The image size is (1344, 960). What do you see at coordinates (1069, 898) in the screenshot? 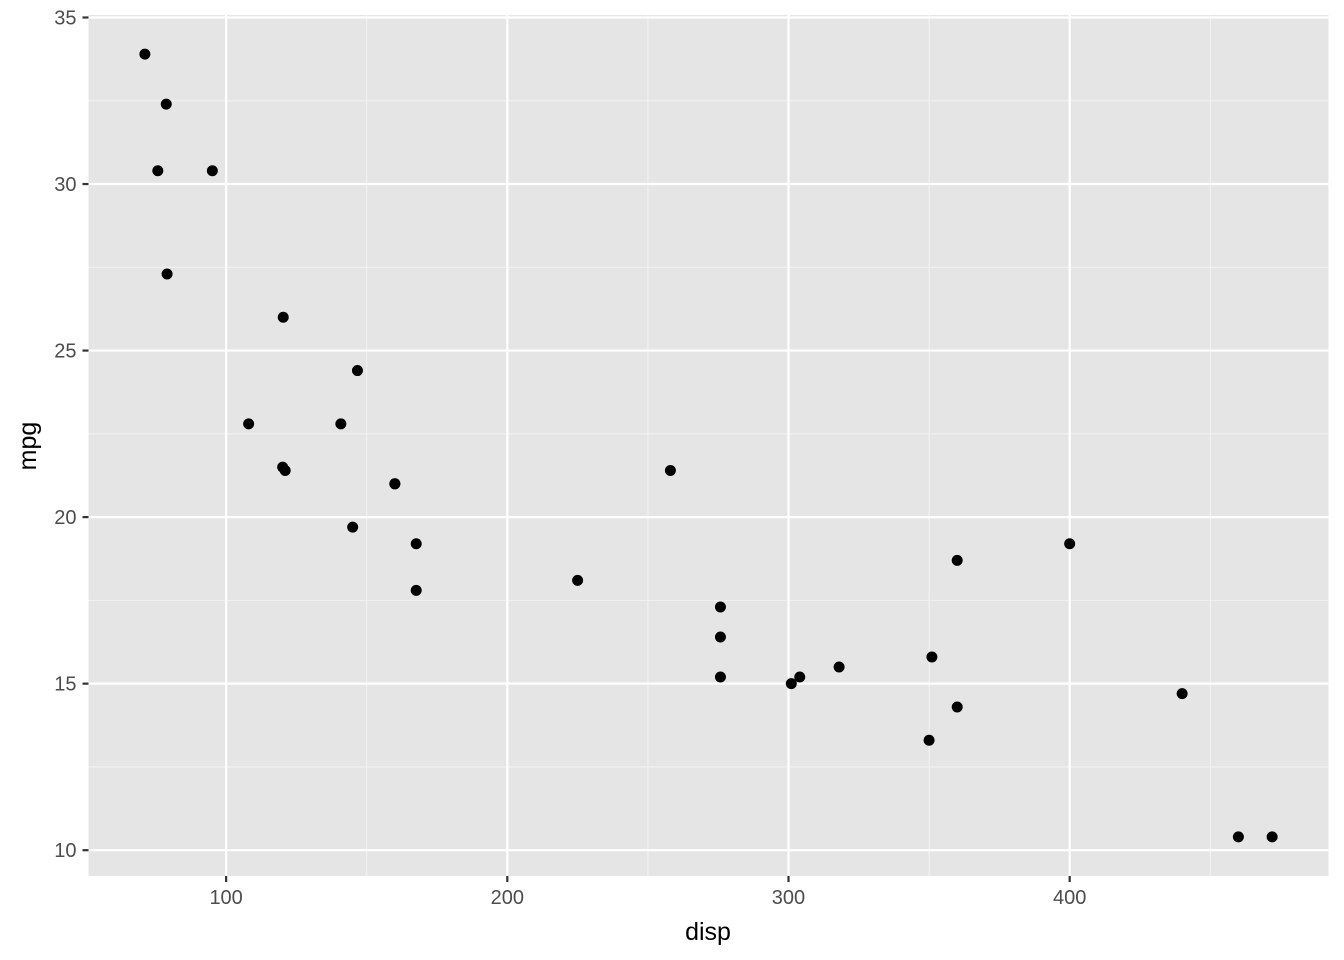
I see `x-tick-label: 400` at bounding box center [1069, 898].